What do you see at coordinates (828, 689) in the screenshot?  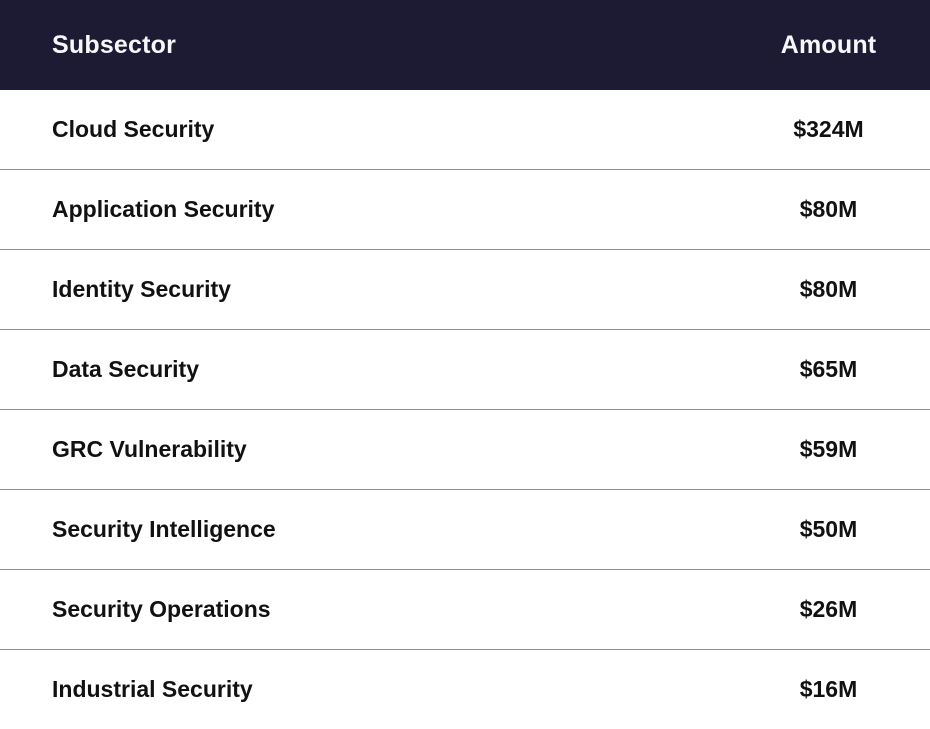 I see `amount-cell: $16M` at bounding box center [828, 689].